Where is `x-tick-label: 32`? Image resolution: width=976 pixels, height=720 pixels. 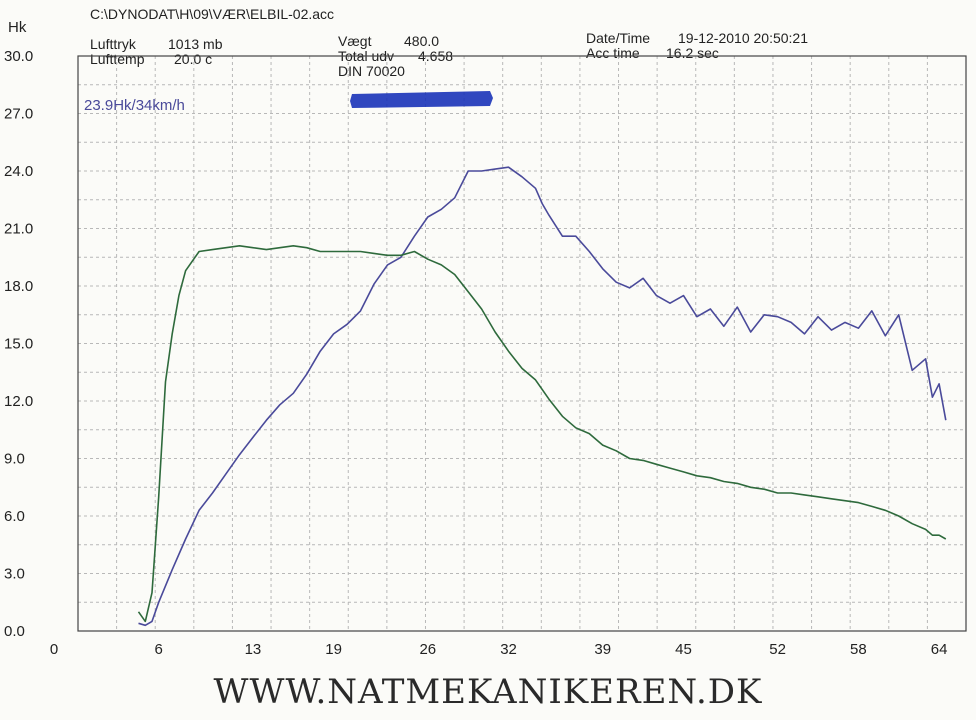 x-tick-label: 32 is located at coordinates (508, 649).